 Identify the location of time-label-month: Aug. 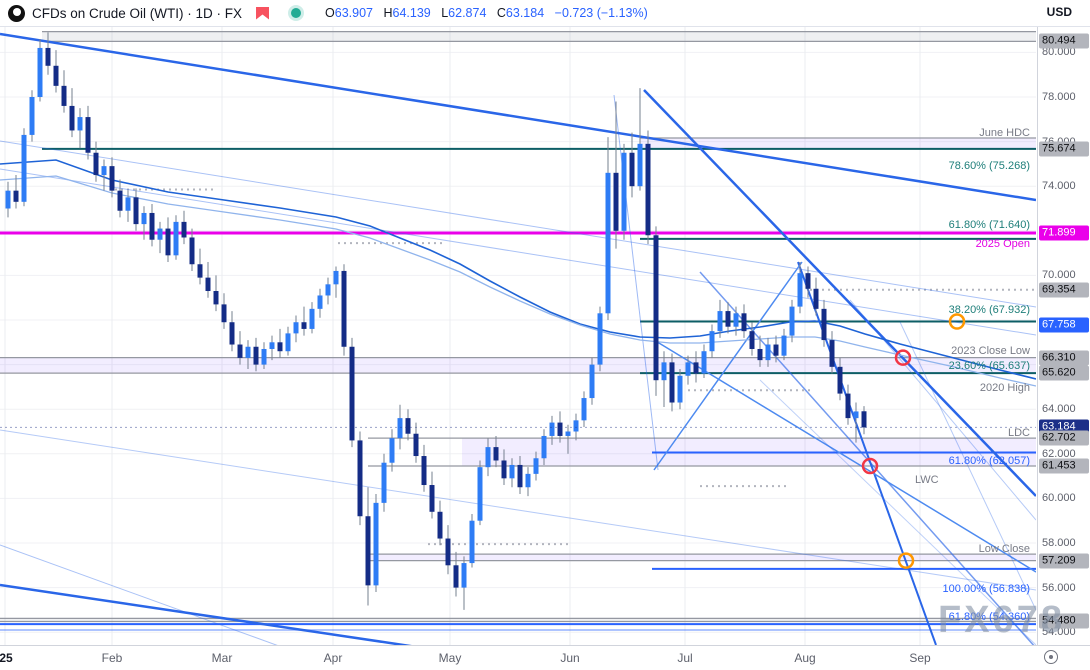
(805, 658).